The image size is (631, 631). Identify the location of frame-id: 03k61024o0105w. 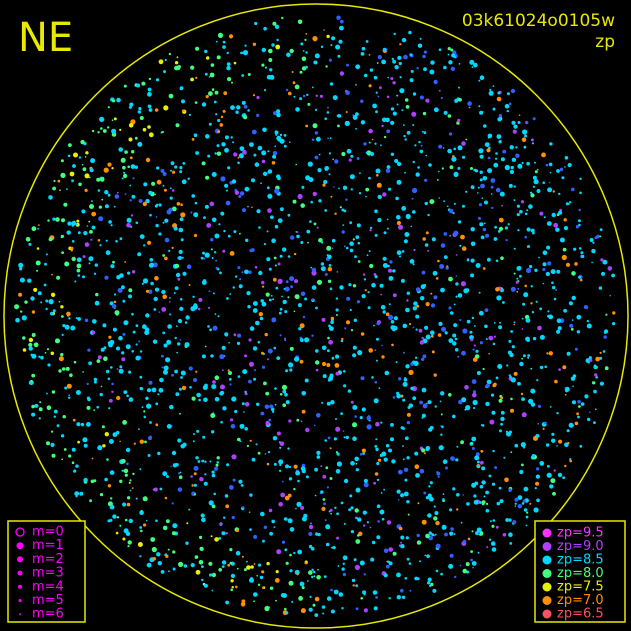
(538, 21).